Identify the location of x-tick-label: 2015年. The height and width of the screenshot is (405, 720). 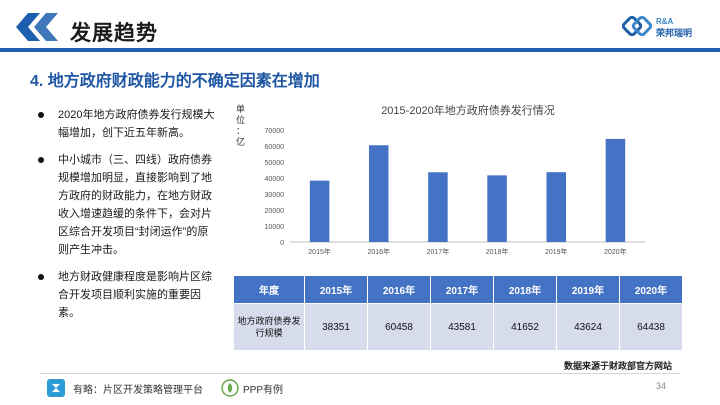
(319, 251).